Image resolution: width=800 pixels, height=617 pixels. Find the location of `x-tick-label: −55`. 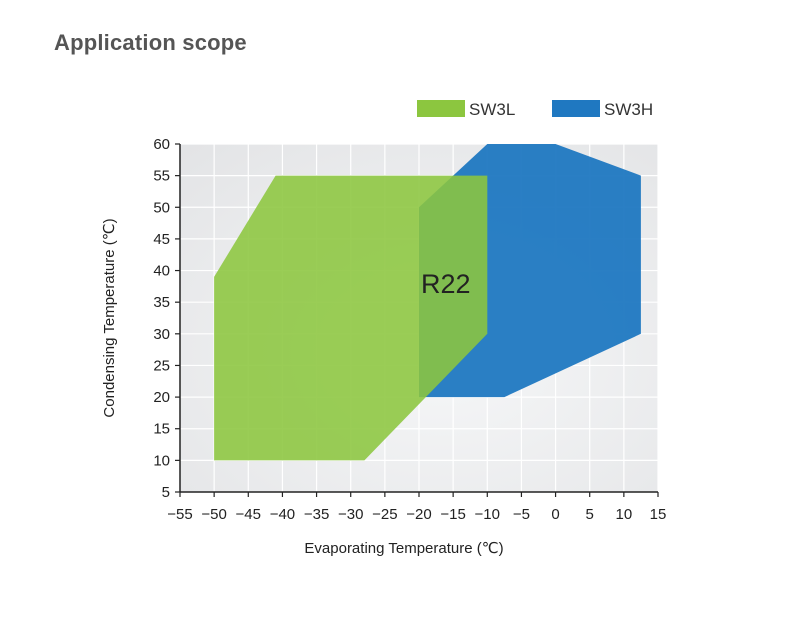

x-tick-label: −55 is located at coordinates (179, 514).